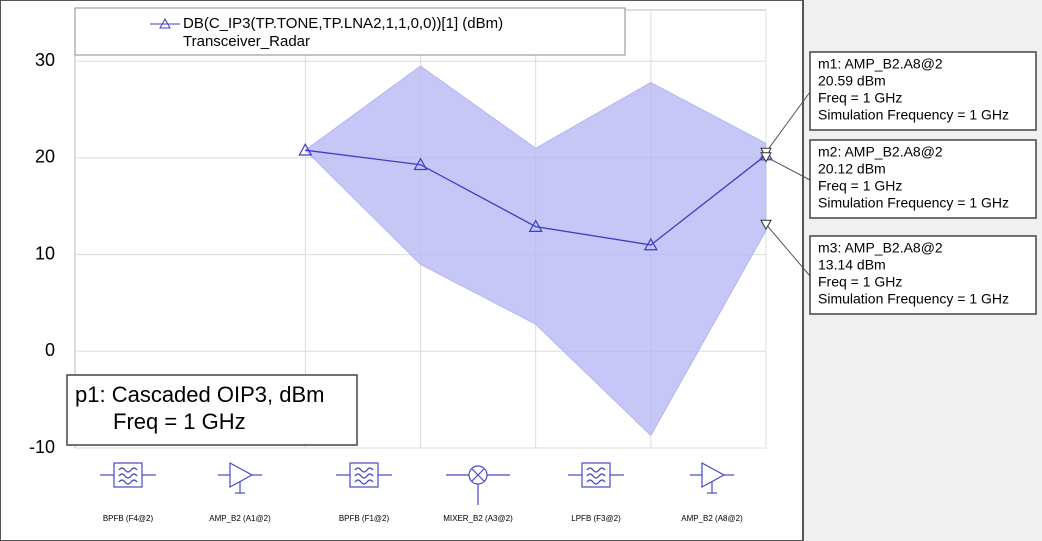 The height and width of the screenshot is (541, 1042). Describe the element at coordinates (199, 394) in the screenshot. I see `annotation-text: p1: Cascaded OIP3, dBm` at that location.